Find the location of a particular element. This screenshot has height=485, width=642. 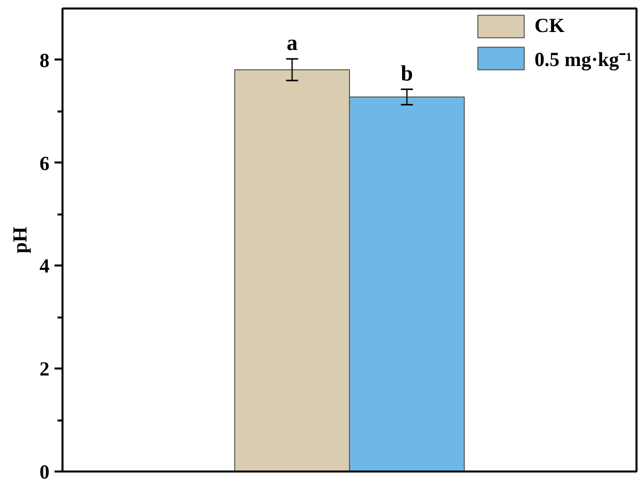

y-tick-label: 4 is located at coordinates (45, 267).